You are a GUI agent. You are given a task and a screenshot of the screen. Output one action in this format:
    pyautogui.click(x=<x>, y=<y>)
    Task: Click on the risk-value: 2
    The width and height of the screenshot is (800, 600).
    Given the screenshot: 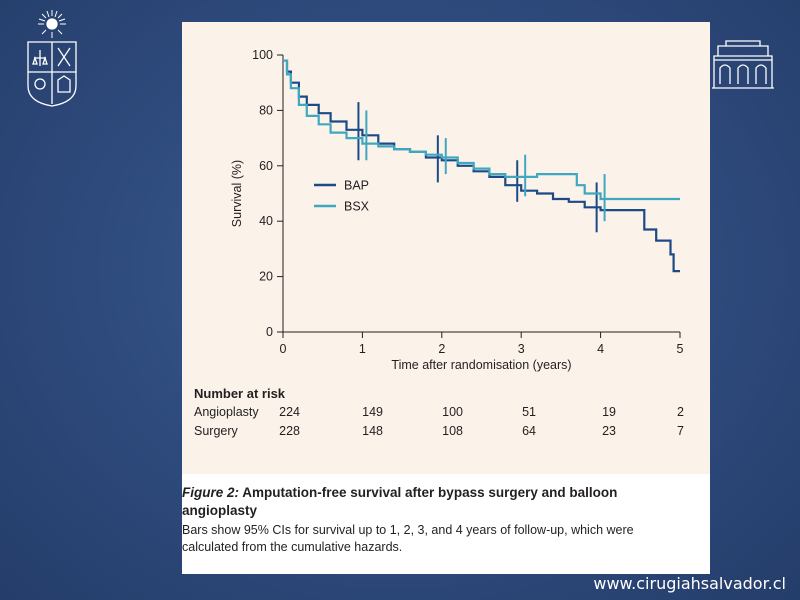 What is the action you would take?
    pyautogui.click(x=680, y=412)
    